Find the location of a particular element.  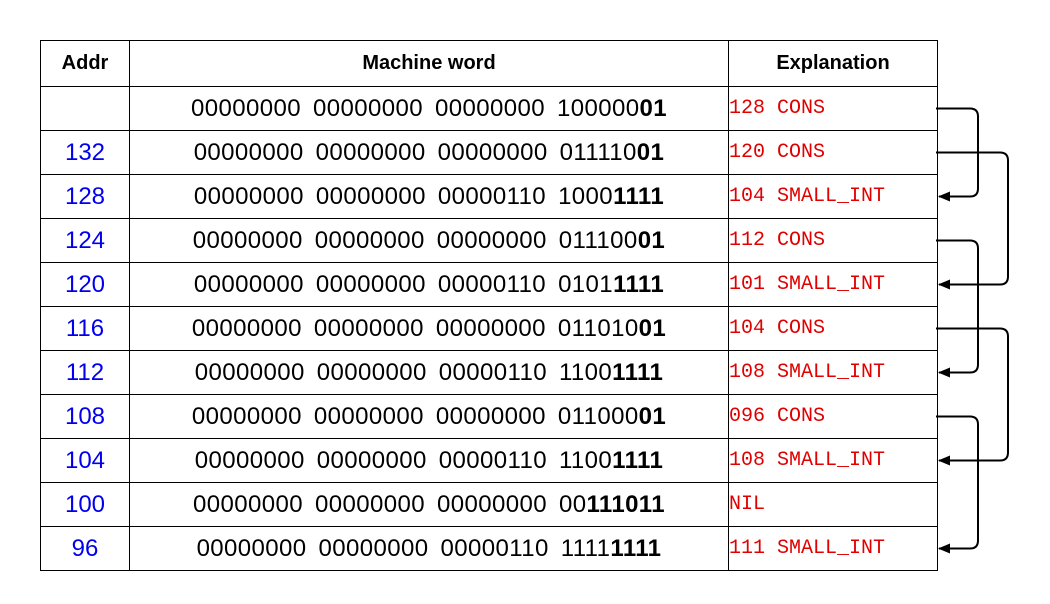

word-last-byte: 01100001 is located at coordinates (612, 417).